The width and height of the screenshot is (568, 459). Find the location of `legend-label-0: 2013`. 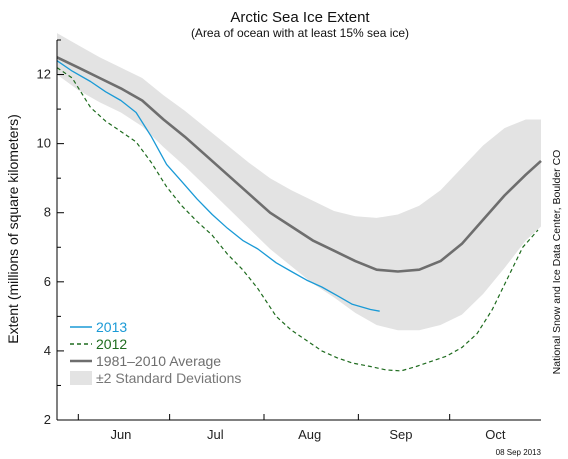

legend-label-0: 2013 is located at coordinates (111, 327).